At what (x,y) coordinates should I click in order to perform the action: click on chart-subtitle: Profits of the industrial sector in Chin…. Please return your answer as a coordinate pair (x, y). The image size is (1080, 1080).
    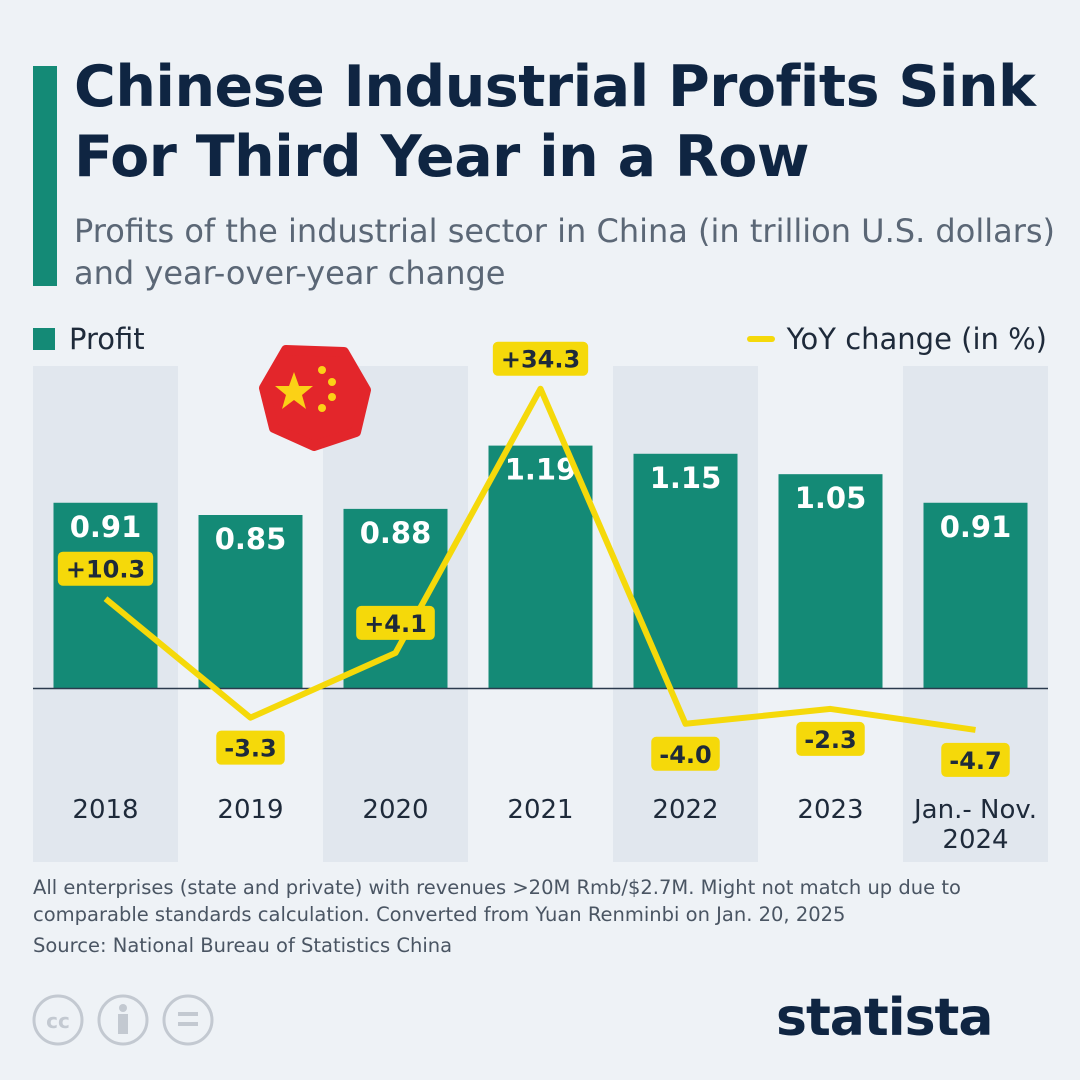
    Looking at the image, I should click on (565, 252).